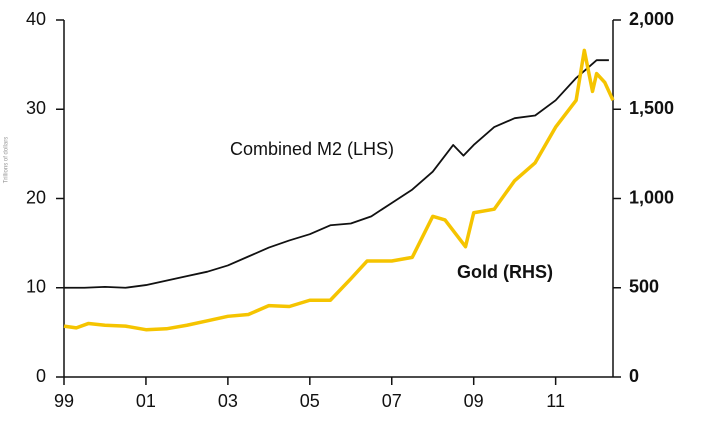 This screenshot has height=428, width=715. Describe the element at coordinates (228, 401) in the screenshot. I see `x-tick-label: 03` at that location.